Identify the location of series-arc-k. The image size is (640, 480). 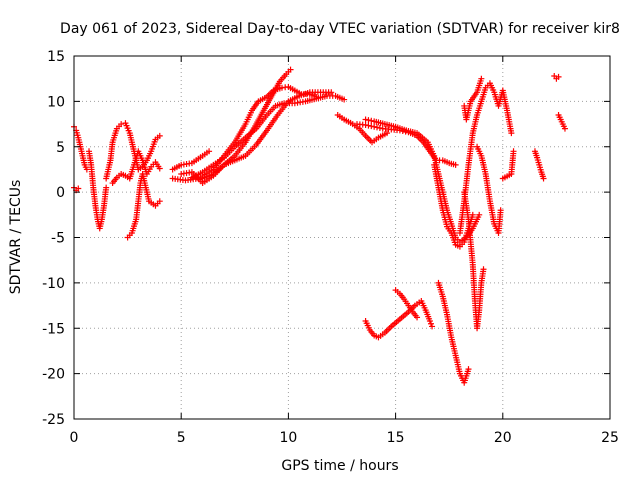
(267, 135).